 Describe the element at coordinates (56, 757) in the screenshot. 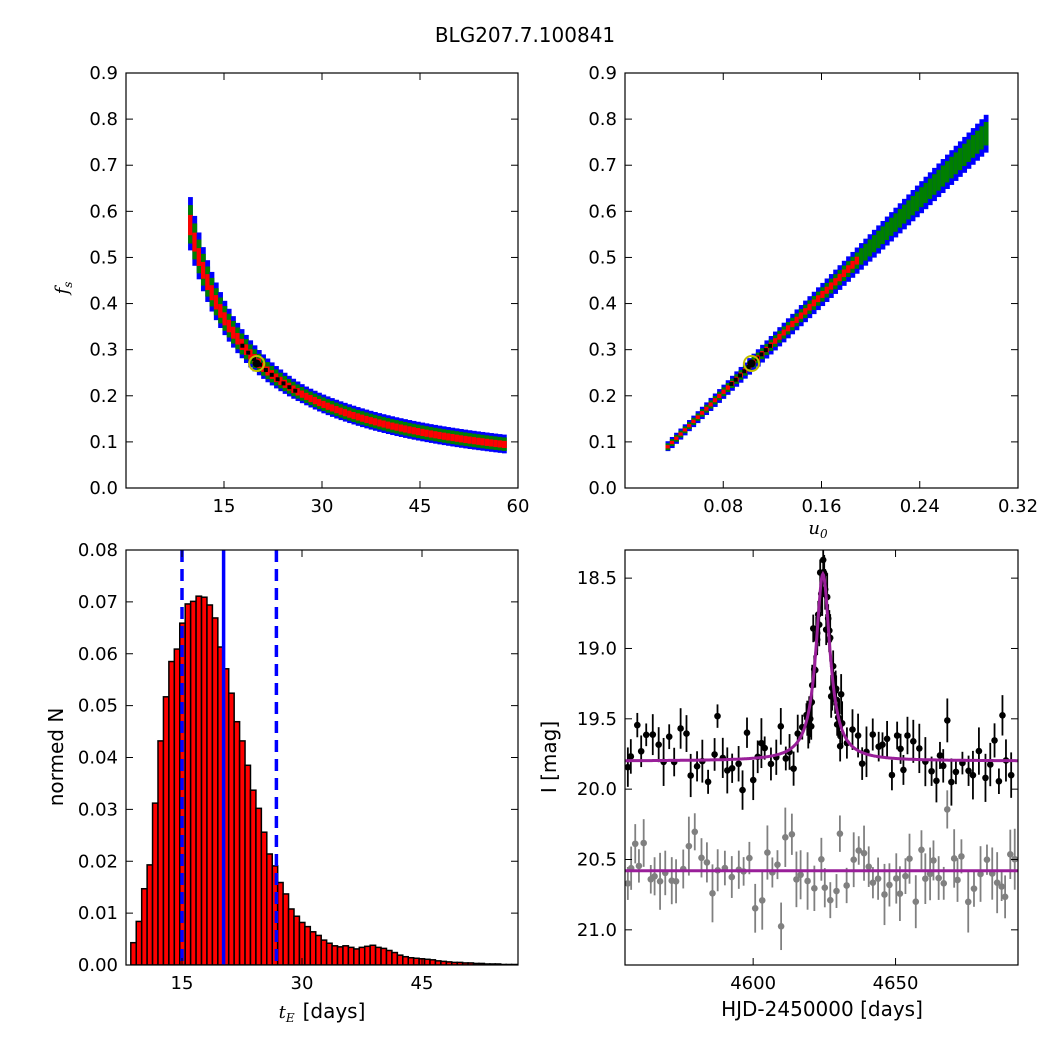

I see `p3-ylabel: normed N` at that location.